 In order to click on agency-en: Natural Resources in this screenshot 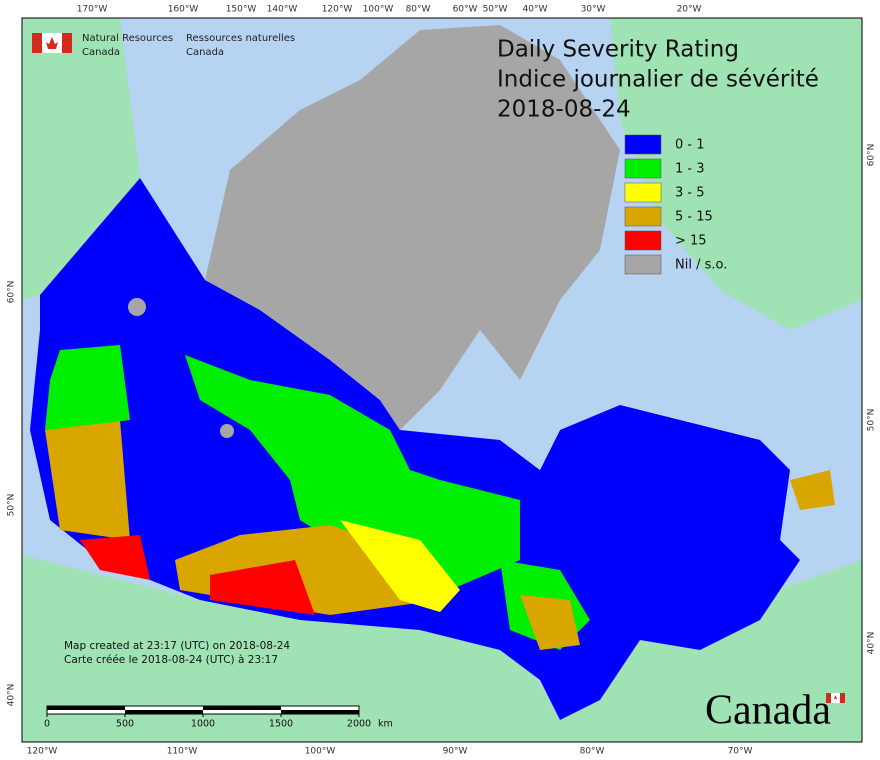, I will do `click(127, 38)`.